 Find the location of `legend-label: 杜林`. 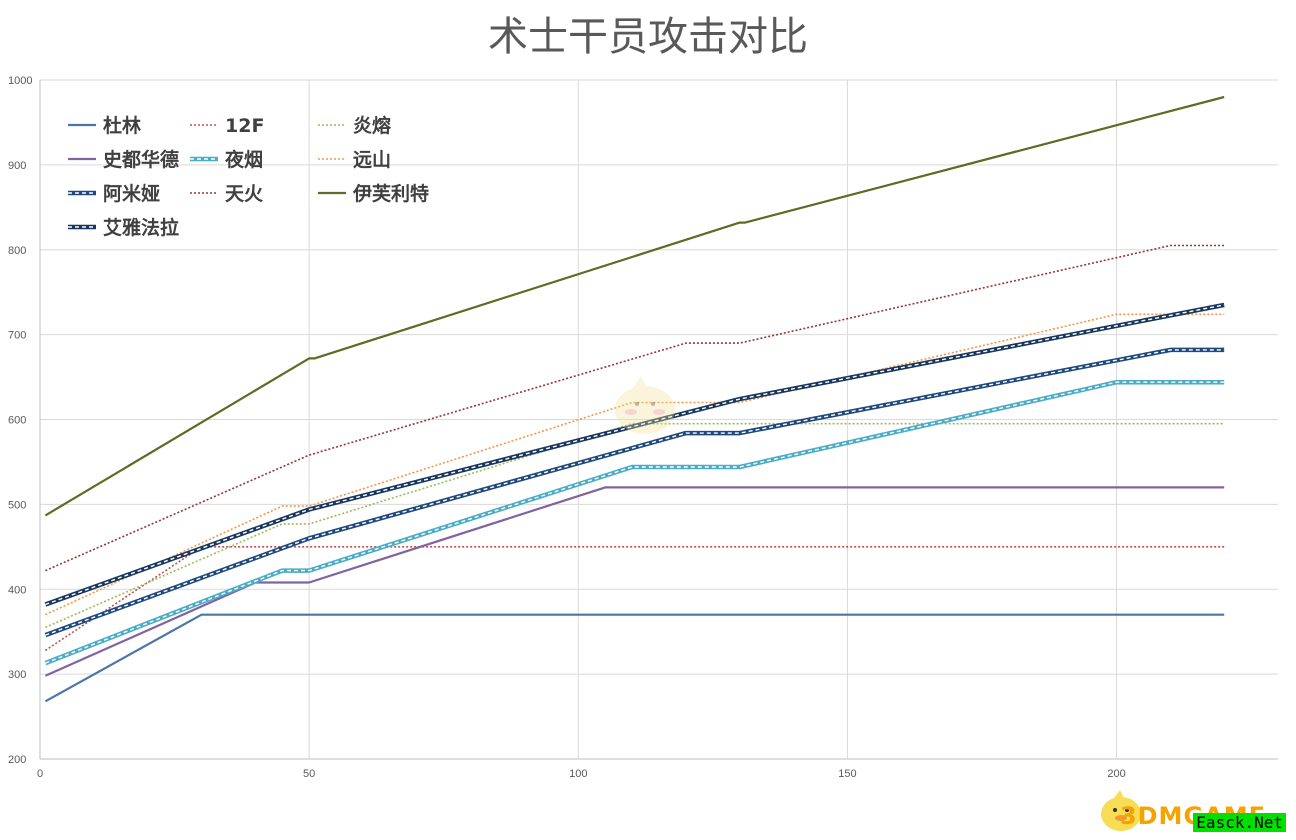

legend-label: 杜林 is located at coordinates (122, 125).